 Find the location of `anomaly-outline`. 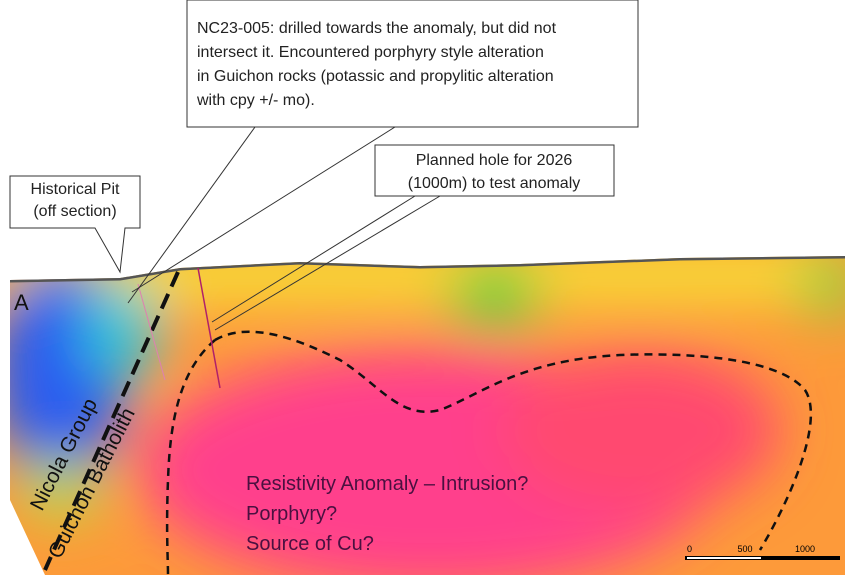

anomaly-outline is located at coordinates (190, 457).